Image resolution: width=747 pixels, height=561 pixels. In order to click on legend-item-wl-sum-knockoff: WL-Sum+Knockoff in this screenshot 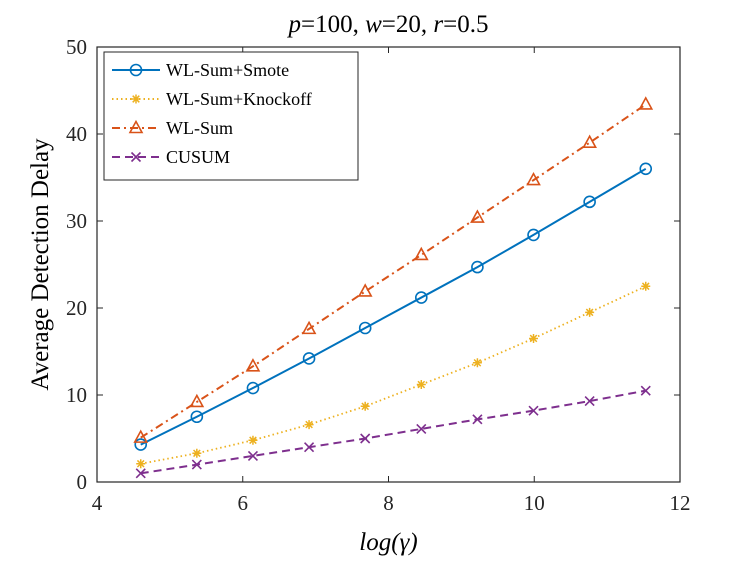, I will do `click(212, 99)`.